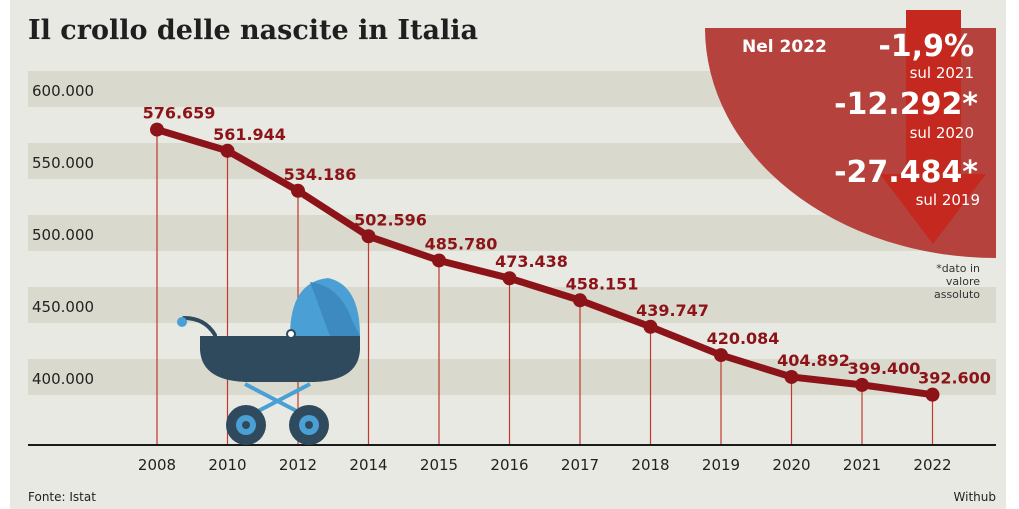  Describe the element at coordinates (743, 338) in the screenshot. I see `data-label: 420.084` at that location.